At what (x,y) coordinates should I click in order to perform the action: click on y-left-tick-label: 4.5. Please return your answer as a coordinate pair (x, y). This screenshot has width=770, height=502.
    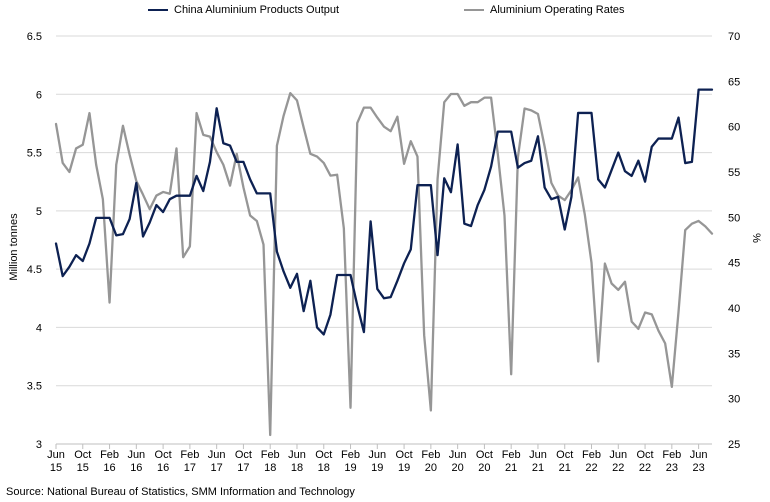
    Looking at the image, I should click on (34, 270).